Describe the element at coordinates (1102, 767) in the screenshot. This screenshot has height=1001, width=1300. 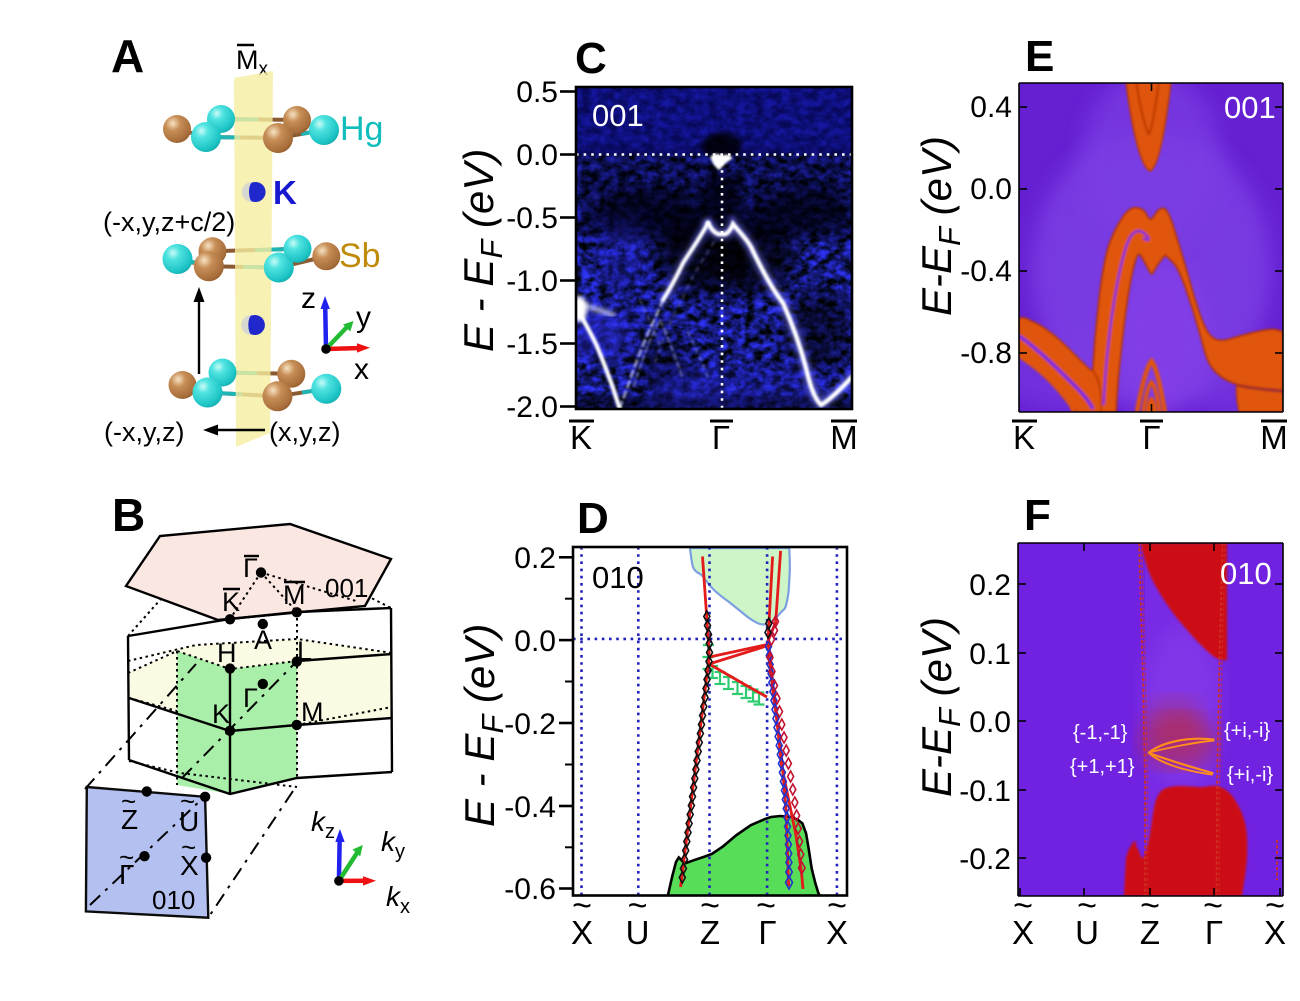
I see `svg-text: {+1,+1}` at that location.